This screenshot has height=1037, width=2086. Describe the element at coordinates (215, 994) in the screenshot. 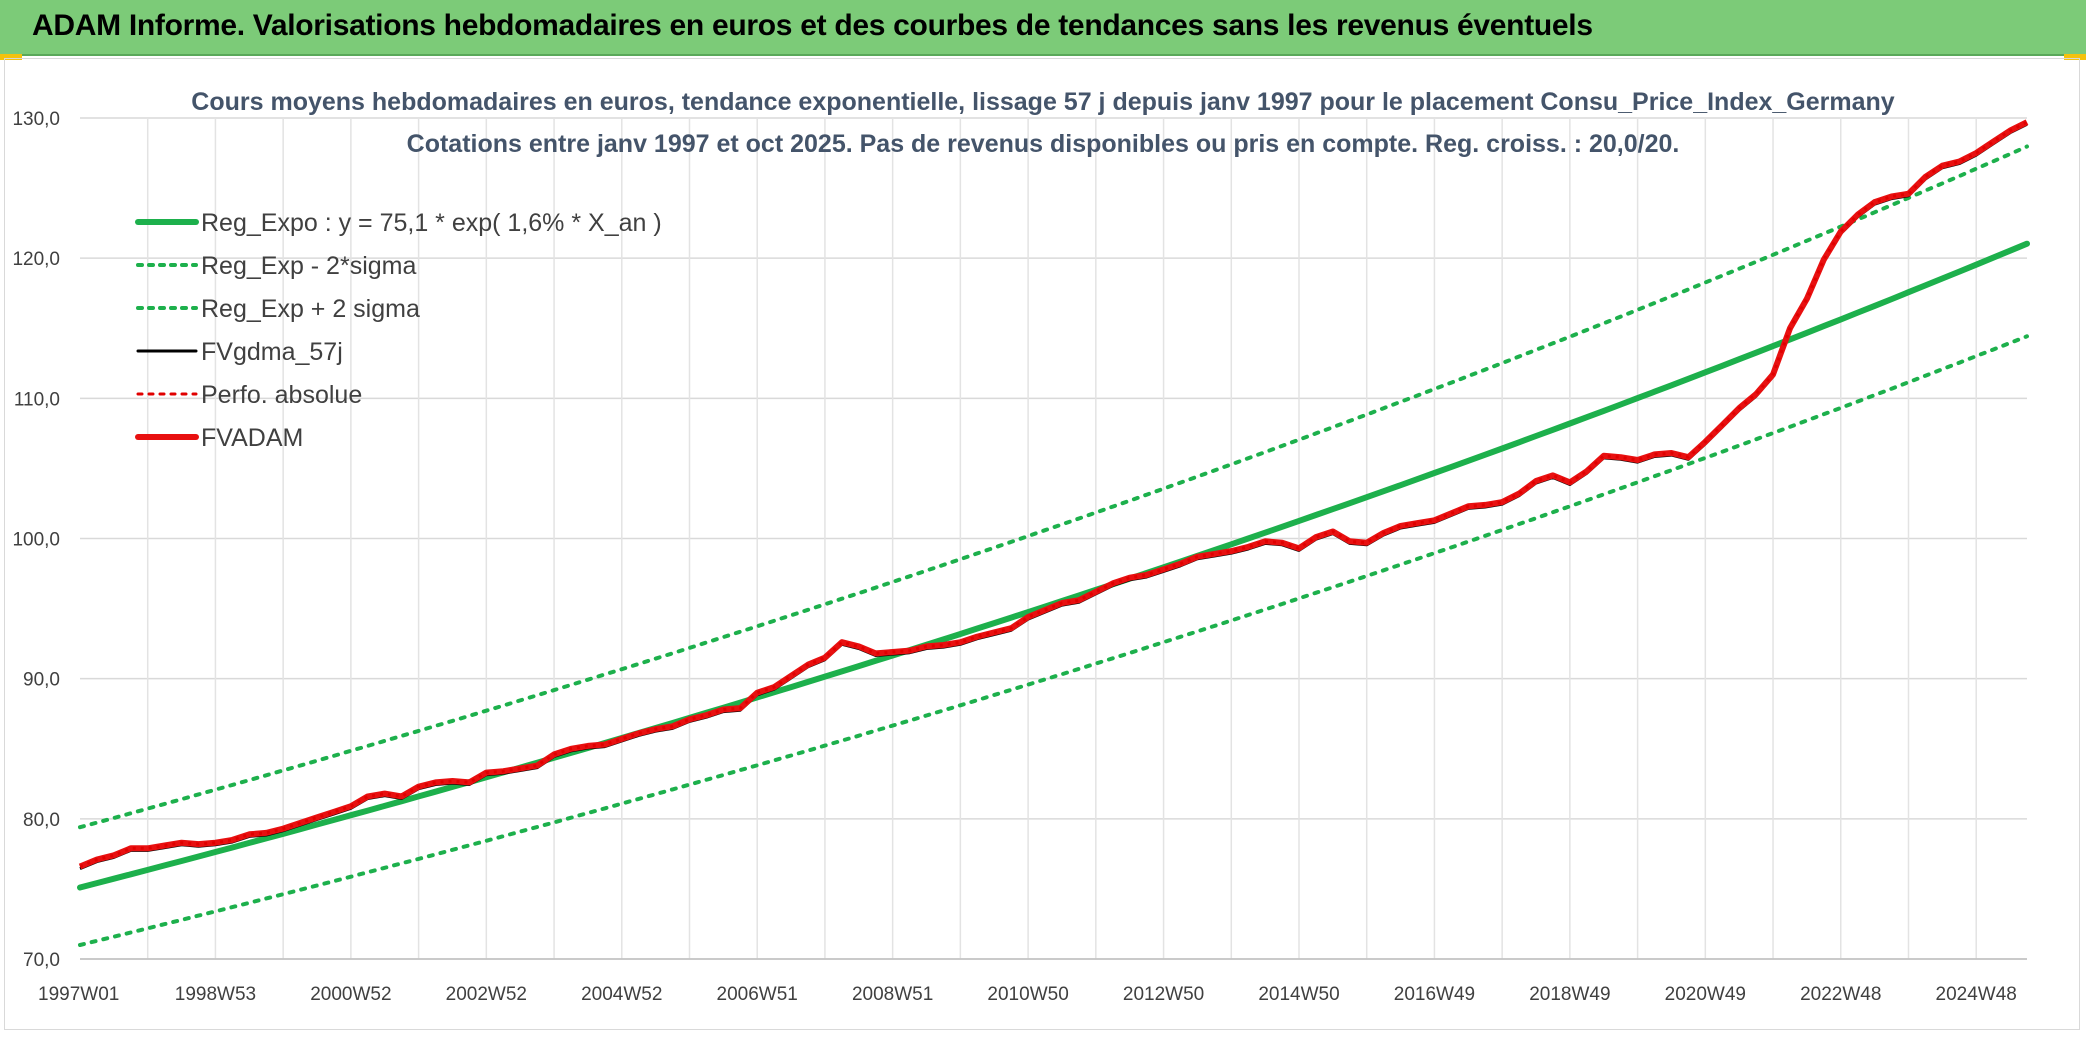

I see `x-tick-label: 1998W53` at that location.